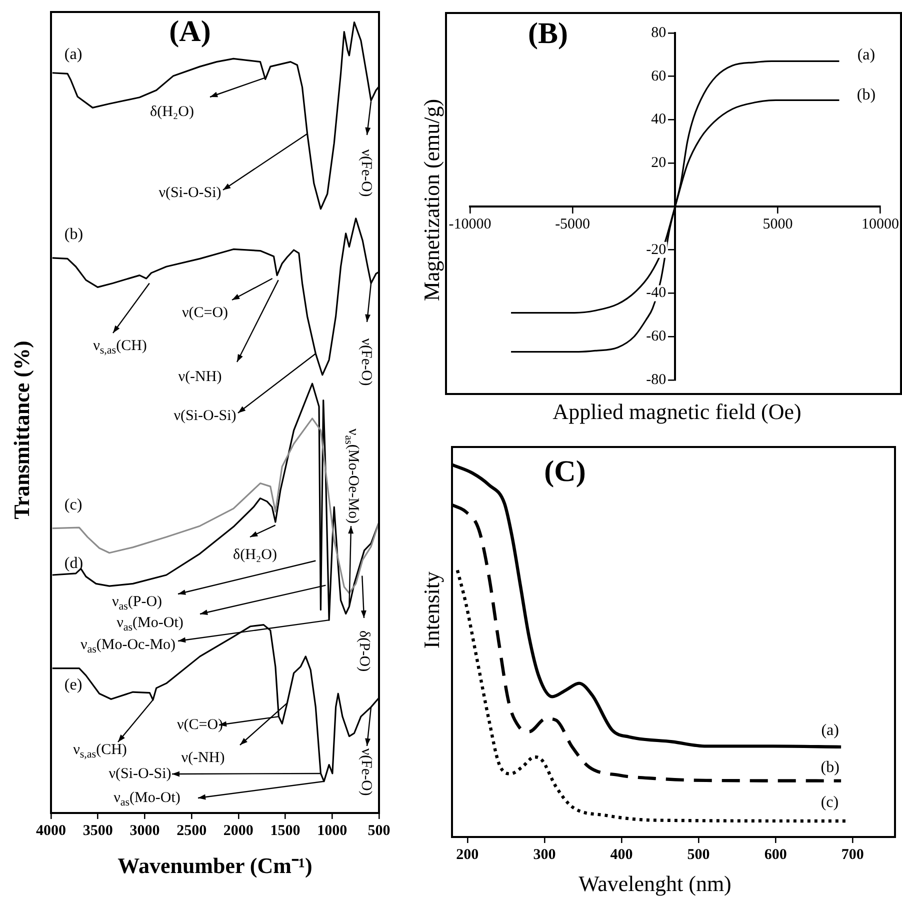  I want to click on x-tick-label: -10000, so click(470, 224).